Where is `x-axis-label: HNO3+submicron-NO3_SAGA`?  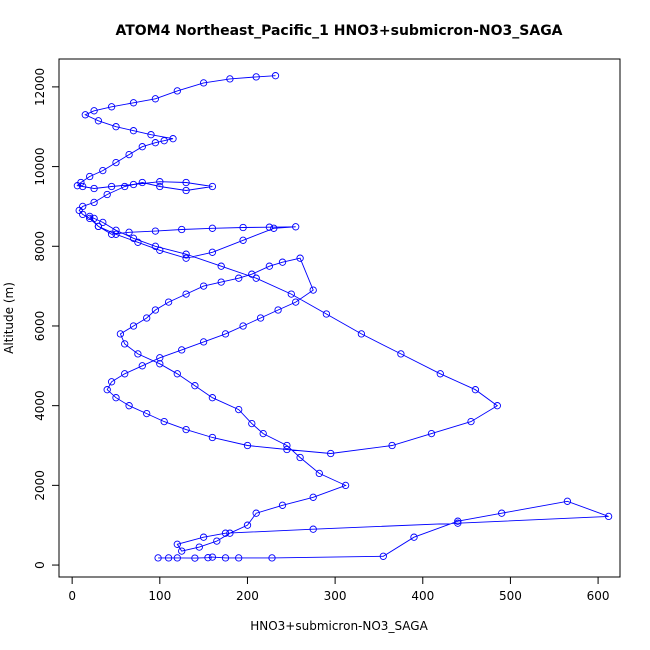 x-axis-label: HNO3+submicron-NO3_SAGA is located at coordinates (339, 626).